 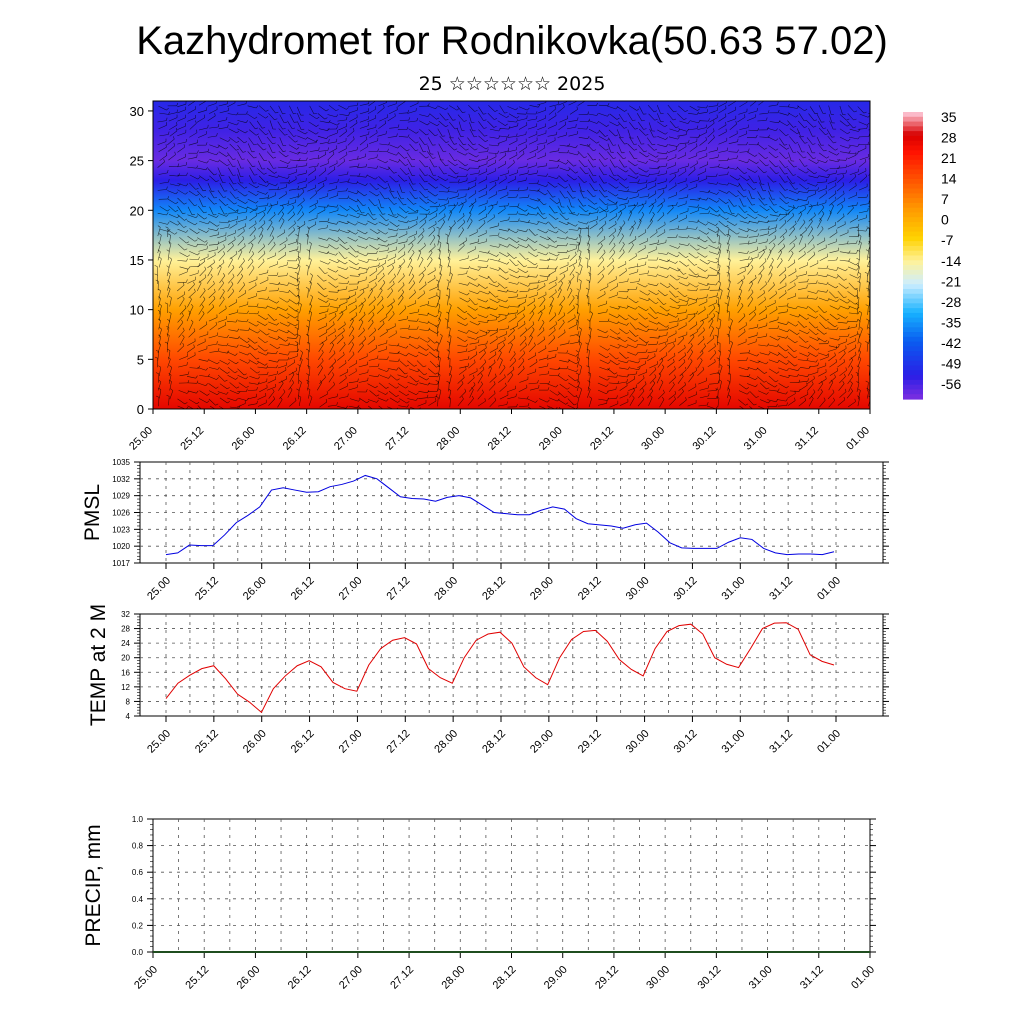 I want to click on x-tick-label: 30.12, so click(x=686, y=589).